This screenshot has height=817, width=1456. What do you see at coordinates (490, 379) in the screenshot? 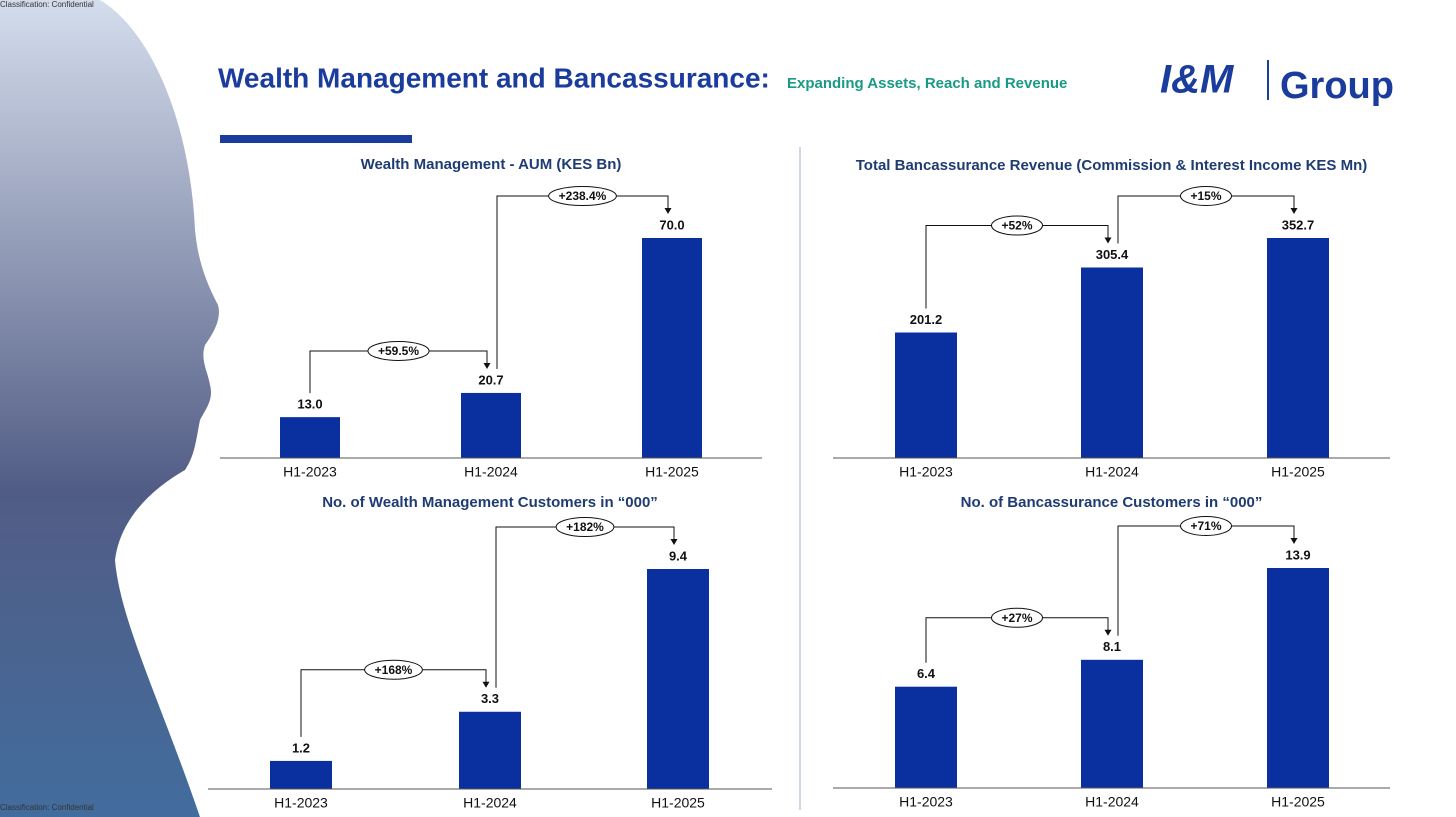
I see `value-label: 20.7` at bounding box center [490, 379].